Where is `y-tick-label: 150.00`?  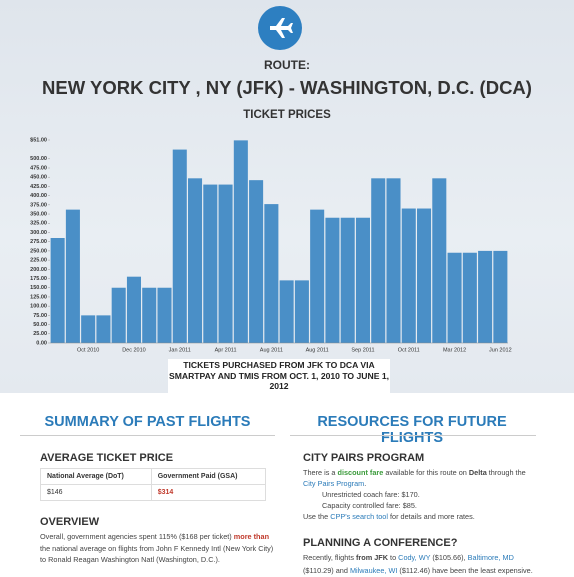
y-tick-label: 150.00 is located at coordinates (38, 288).